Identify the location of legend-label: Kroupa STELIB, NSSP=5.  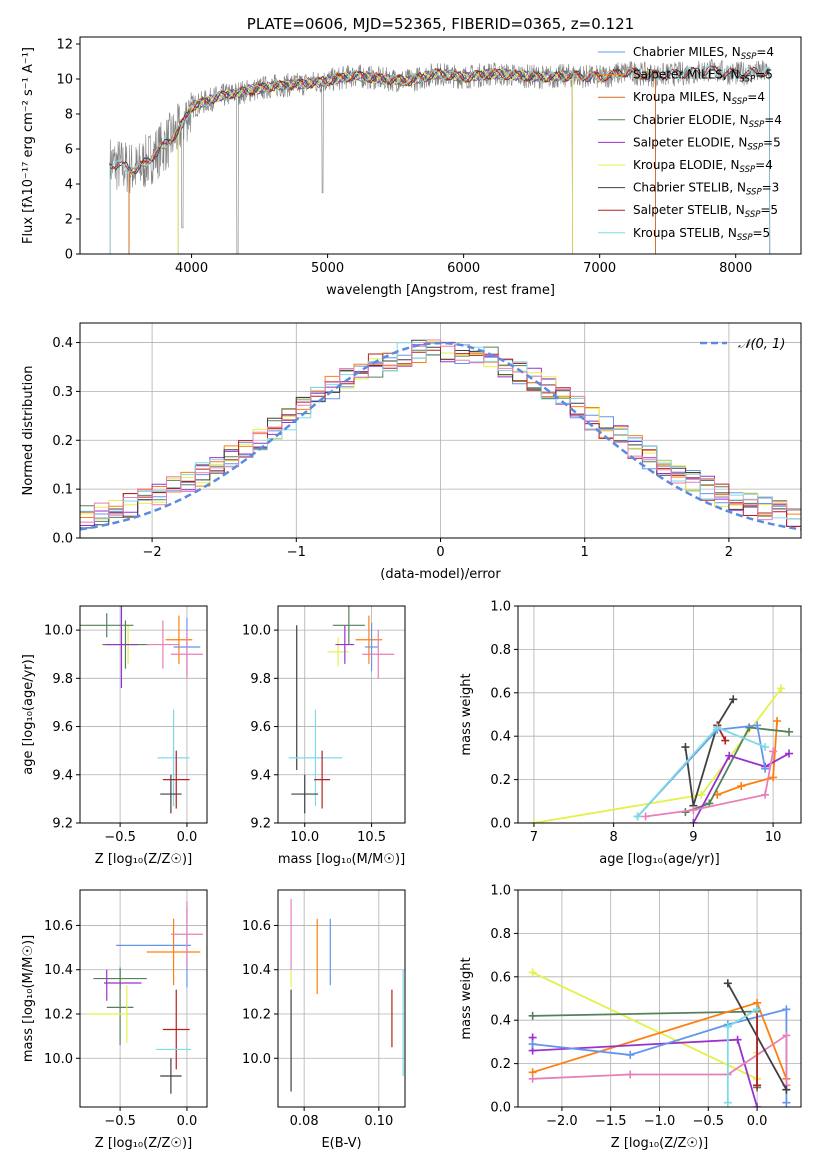
(701, 234).